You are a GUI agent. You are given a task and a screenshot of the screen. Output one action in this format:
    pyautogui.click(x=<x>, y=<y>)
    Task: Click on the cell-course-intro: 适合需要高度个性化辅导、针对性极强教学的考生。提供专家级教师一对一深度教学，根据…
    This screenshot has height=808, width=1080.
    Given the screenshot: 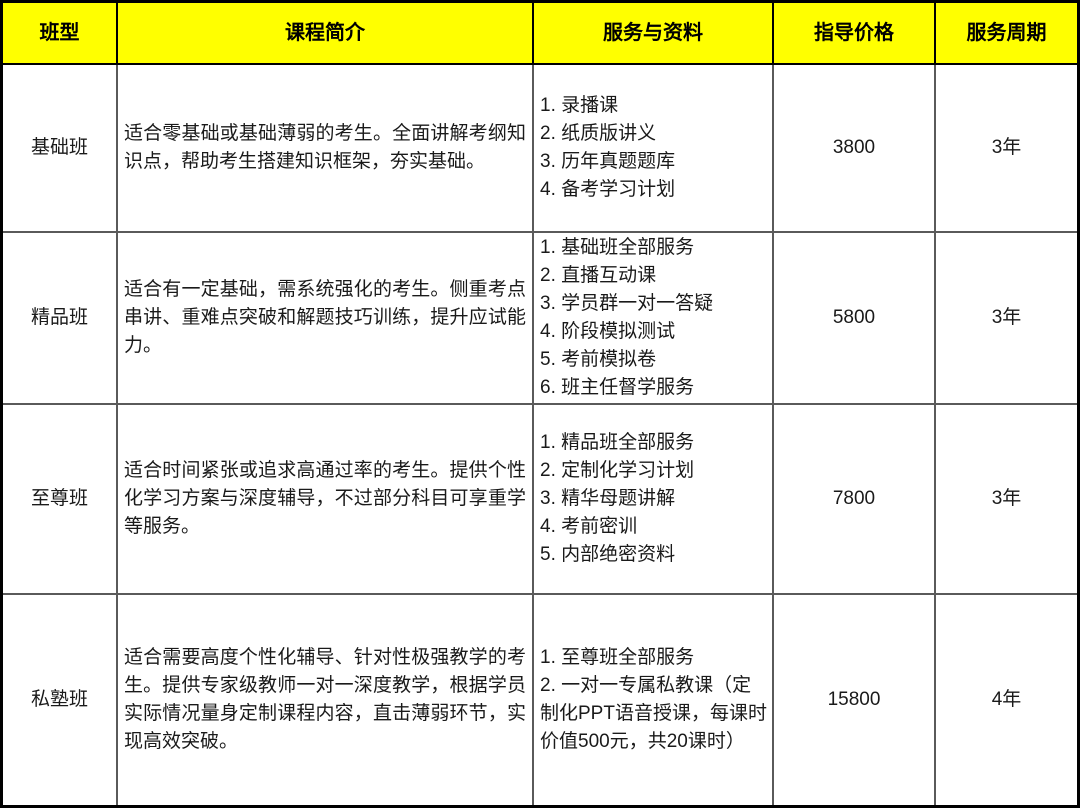 What is the action you would take?
    pyautogui.click(x=326, y=700)
    